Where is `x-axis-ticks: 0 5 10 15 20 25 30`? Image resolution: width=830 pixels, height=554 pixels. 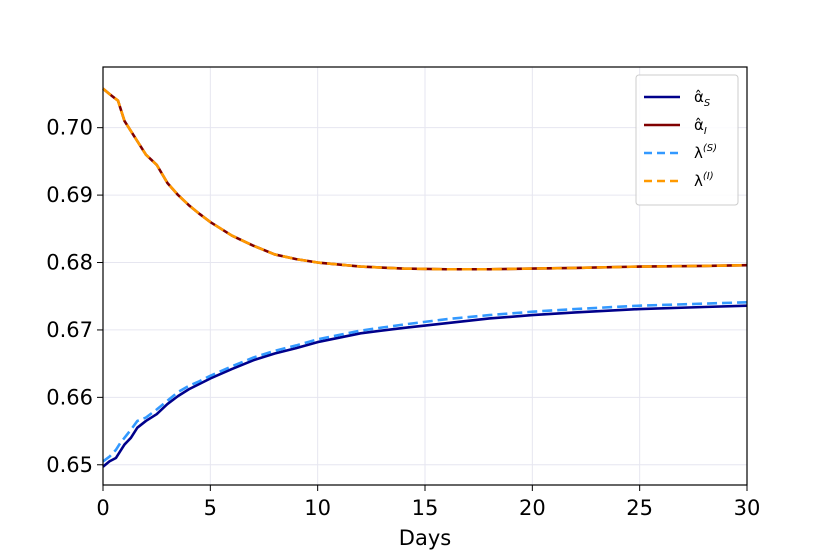 x-axis-ticks: 0 5 10 15 20 25 30 is located at coordinates (428, 502).